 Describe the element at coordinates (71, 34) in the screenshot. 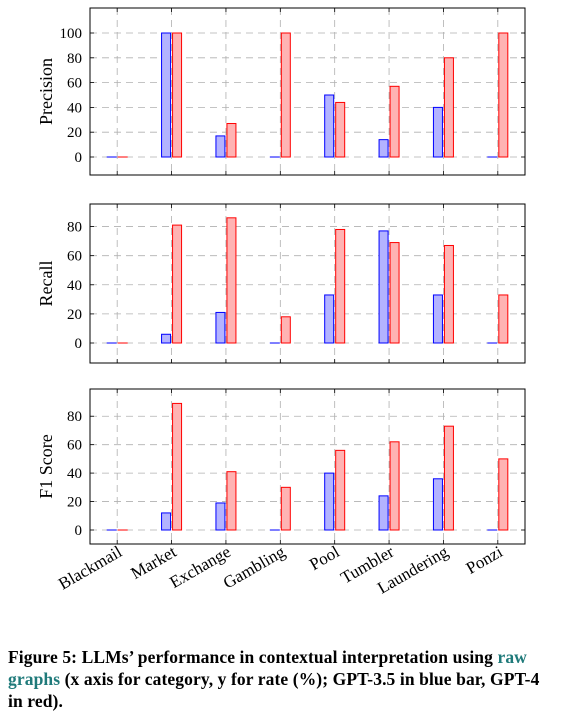

I see `y-tick-label: 100` at that location.